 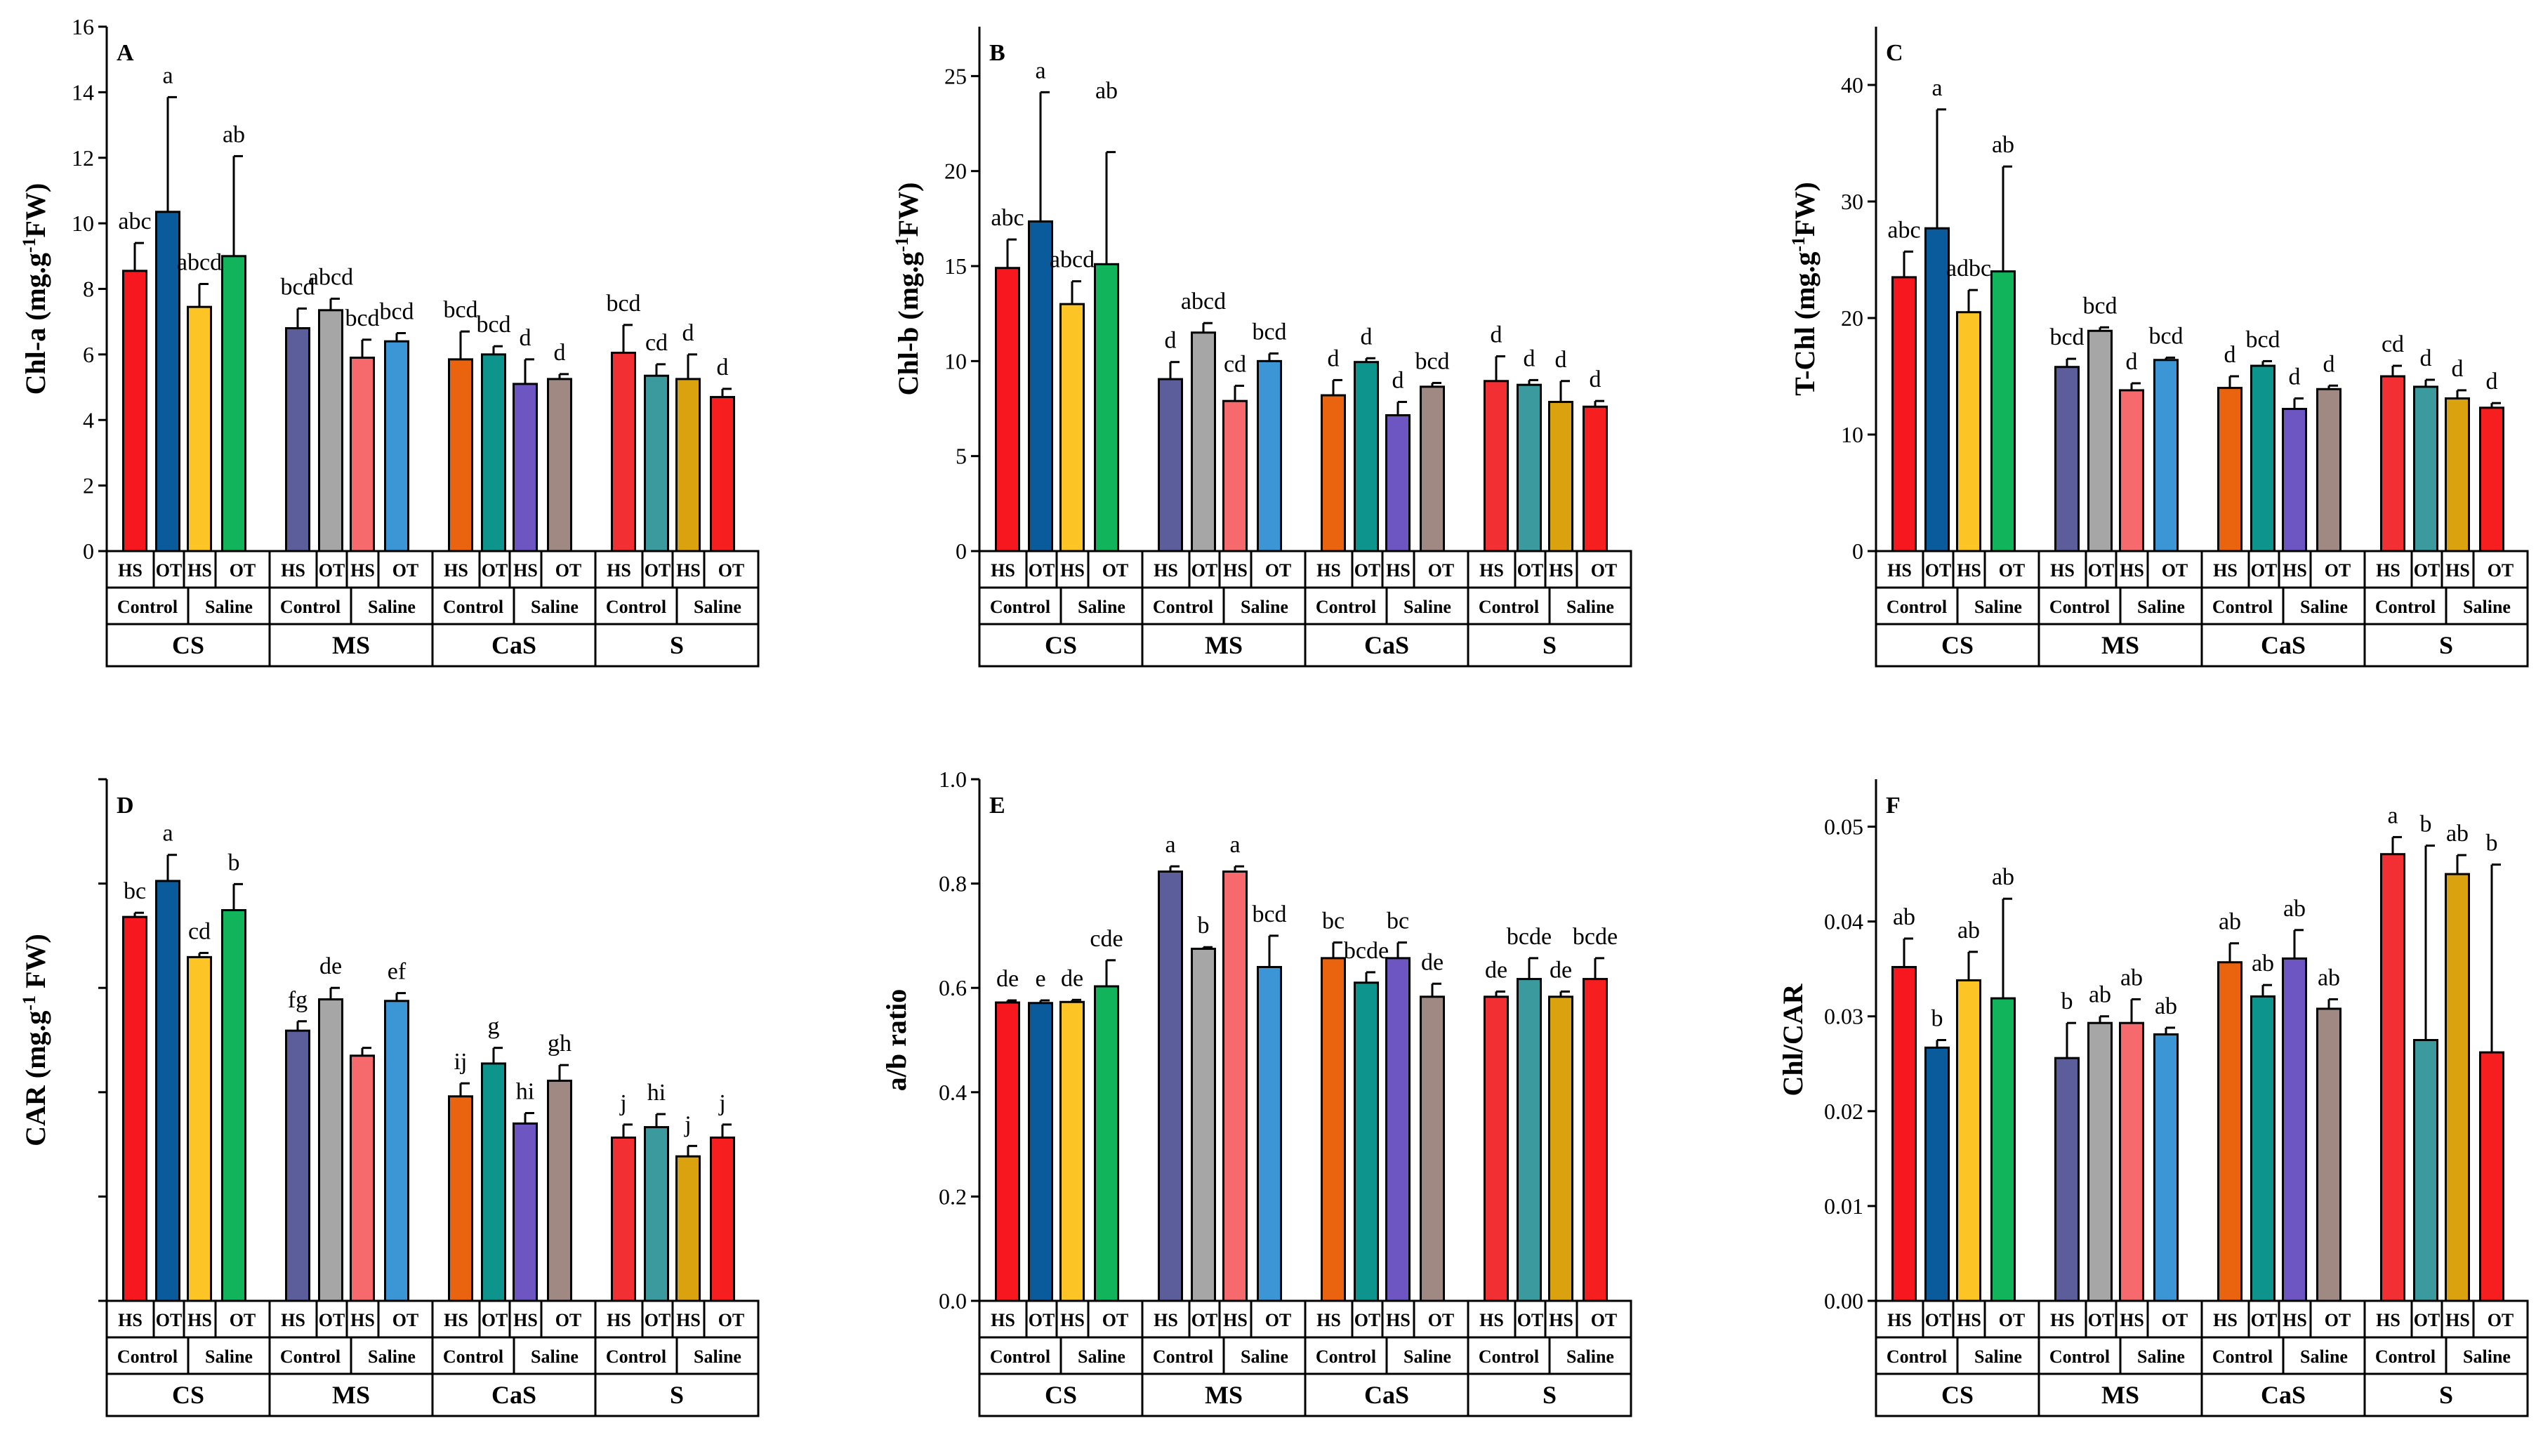 I want to click on y-tick-label: 0.4, so click(x=953, y=1092).